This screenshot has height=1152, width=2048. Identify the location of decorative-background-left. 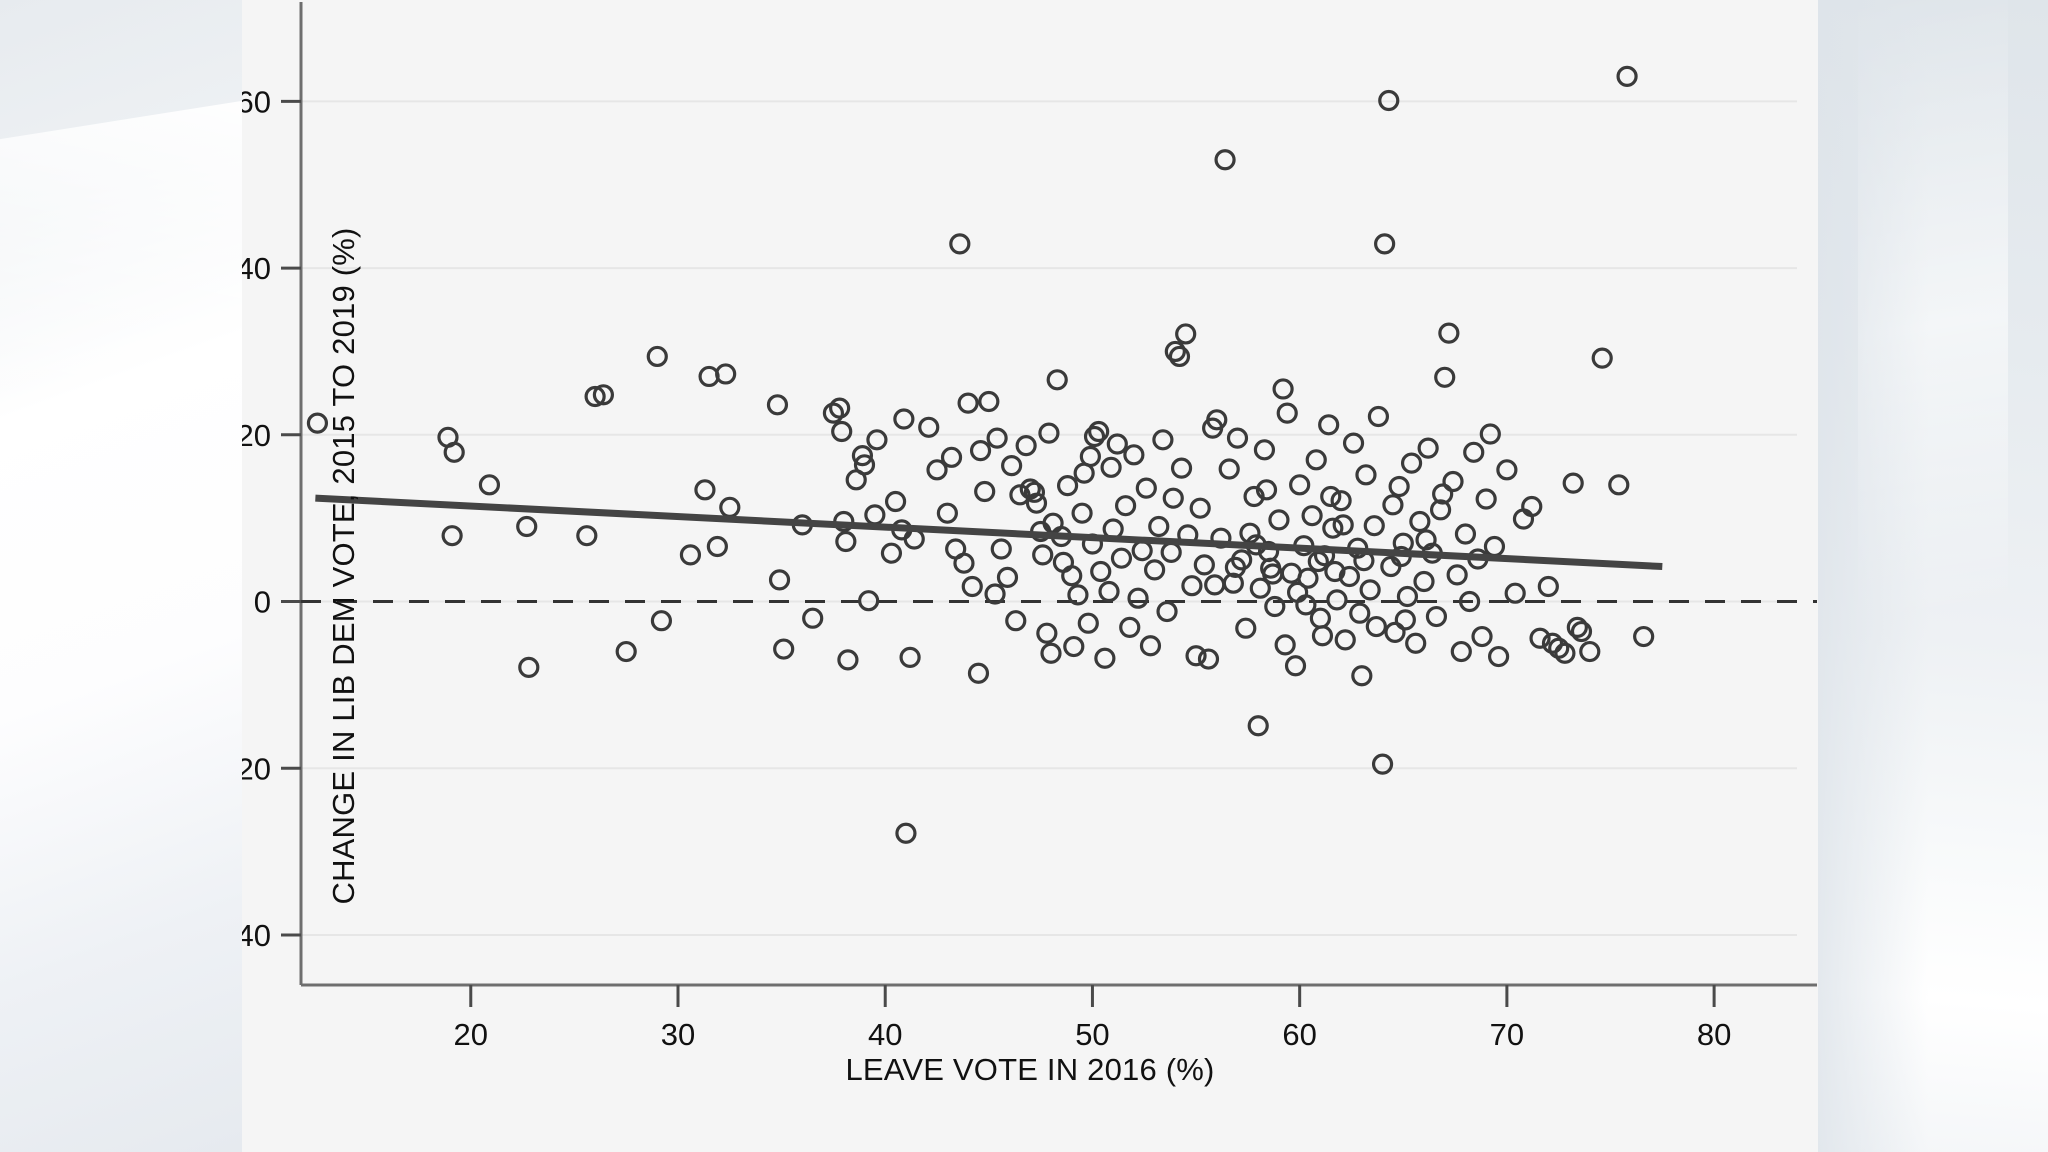
(121, 576).